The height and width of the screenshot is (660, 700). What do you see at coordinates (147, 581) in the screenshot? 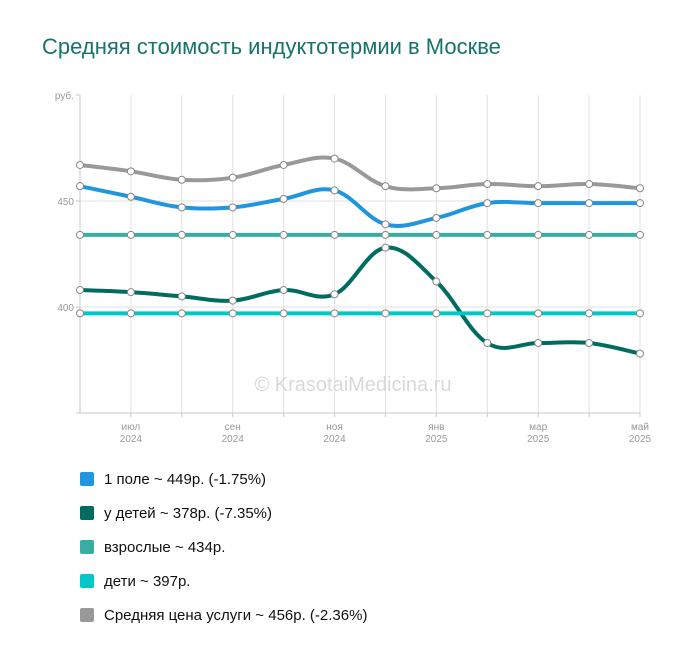
I see `legend-label: дети ~ 397р.` at bounding box center [147, 581].